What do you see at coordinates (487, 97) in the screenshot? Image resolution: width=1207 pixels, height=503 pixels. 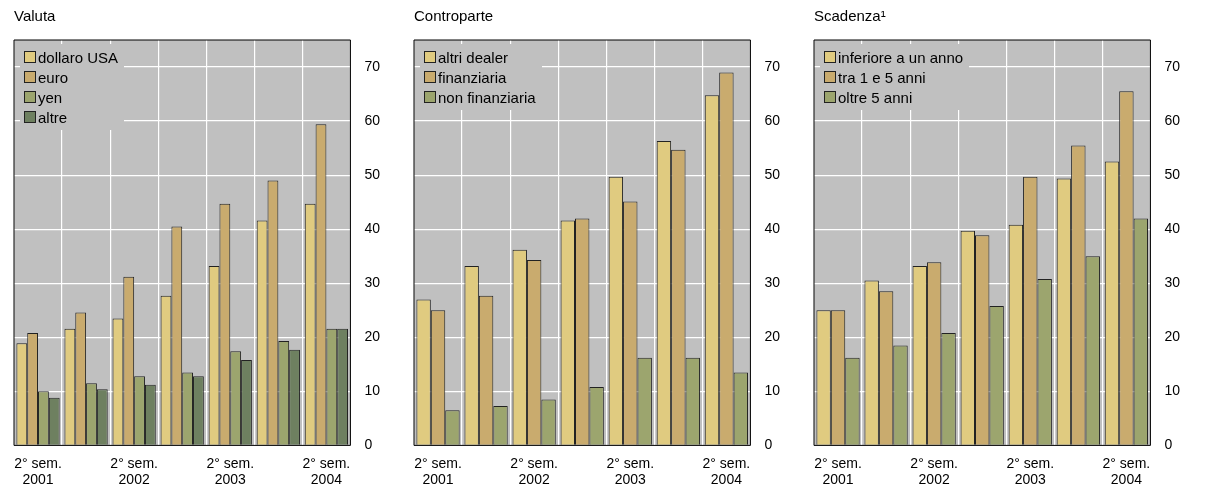 I see `legend-label: non finanziaria` at bounding box center [487, 97].